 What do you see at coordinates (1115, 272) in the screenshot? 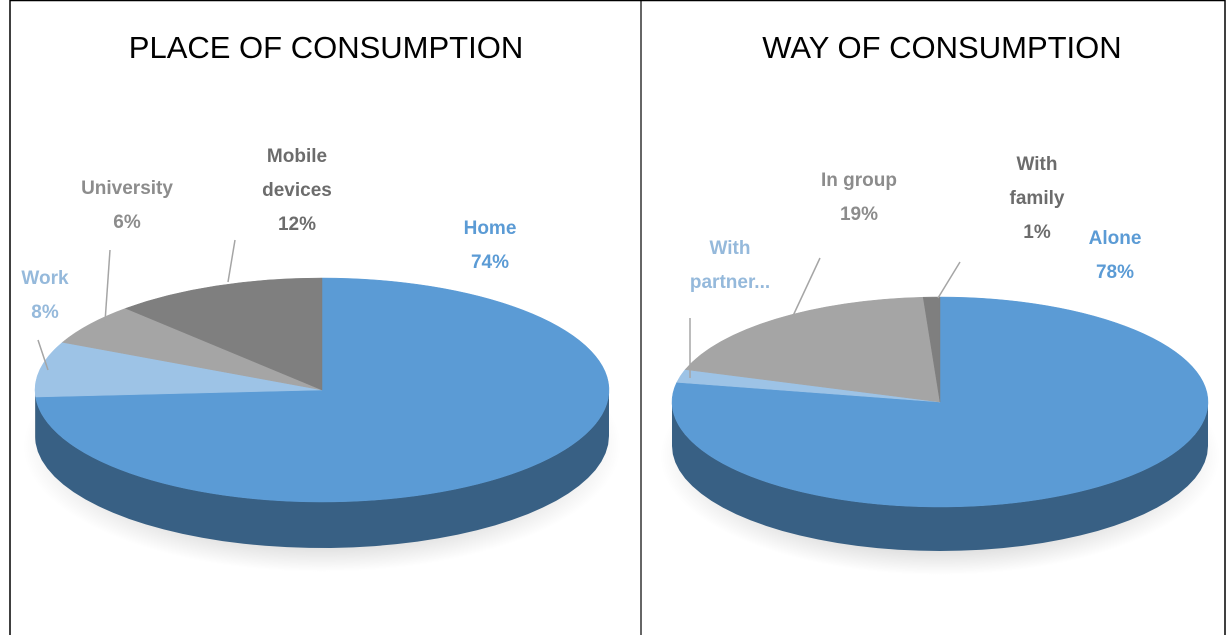
I see `data-label-value: 78%` at bounding box center [1115, 272].